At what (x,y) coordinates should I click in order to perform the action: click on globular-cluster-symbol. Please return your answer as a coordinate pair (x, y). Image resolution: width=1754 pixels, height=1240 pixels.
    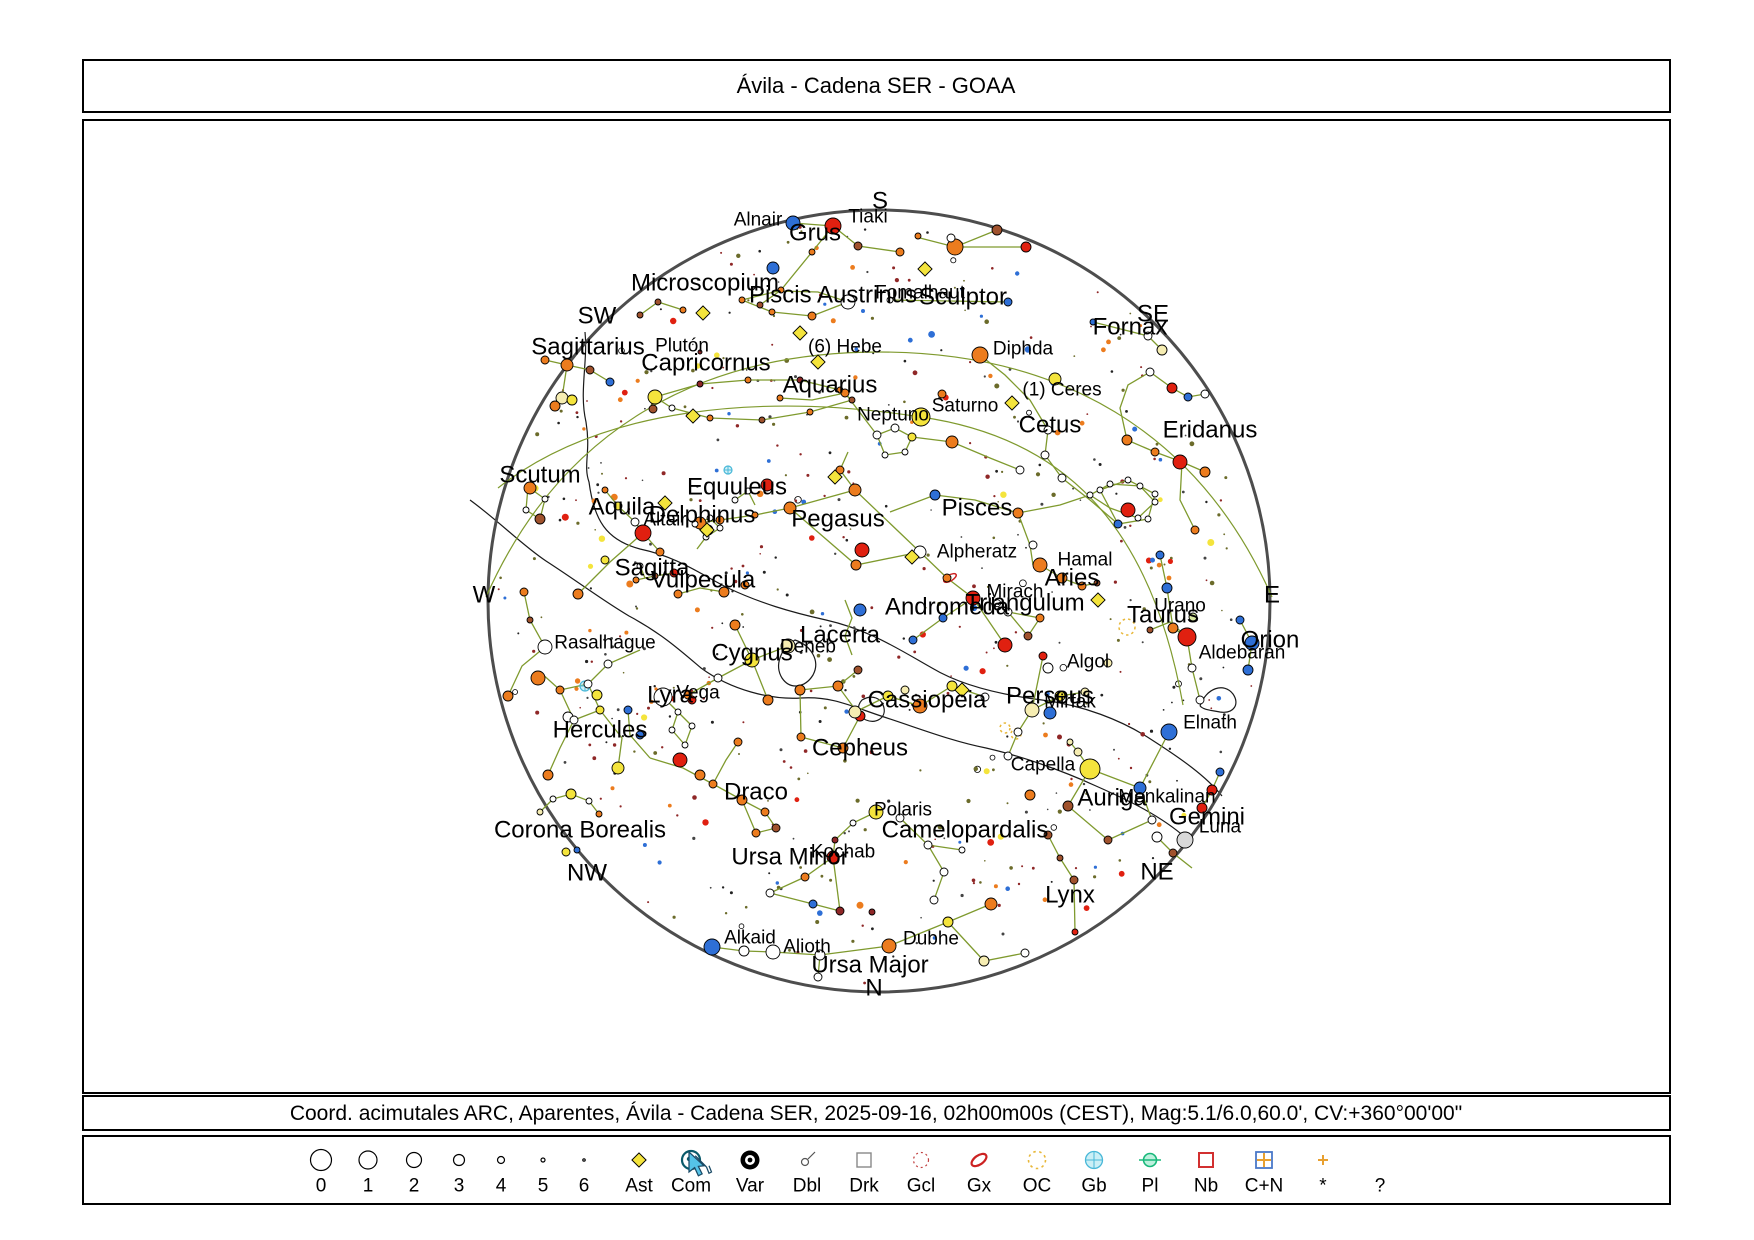
    Looking at the image, I should click on (728, 470).